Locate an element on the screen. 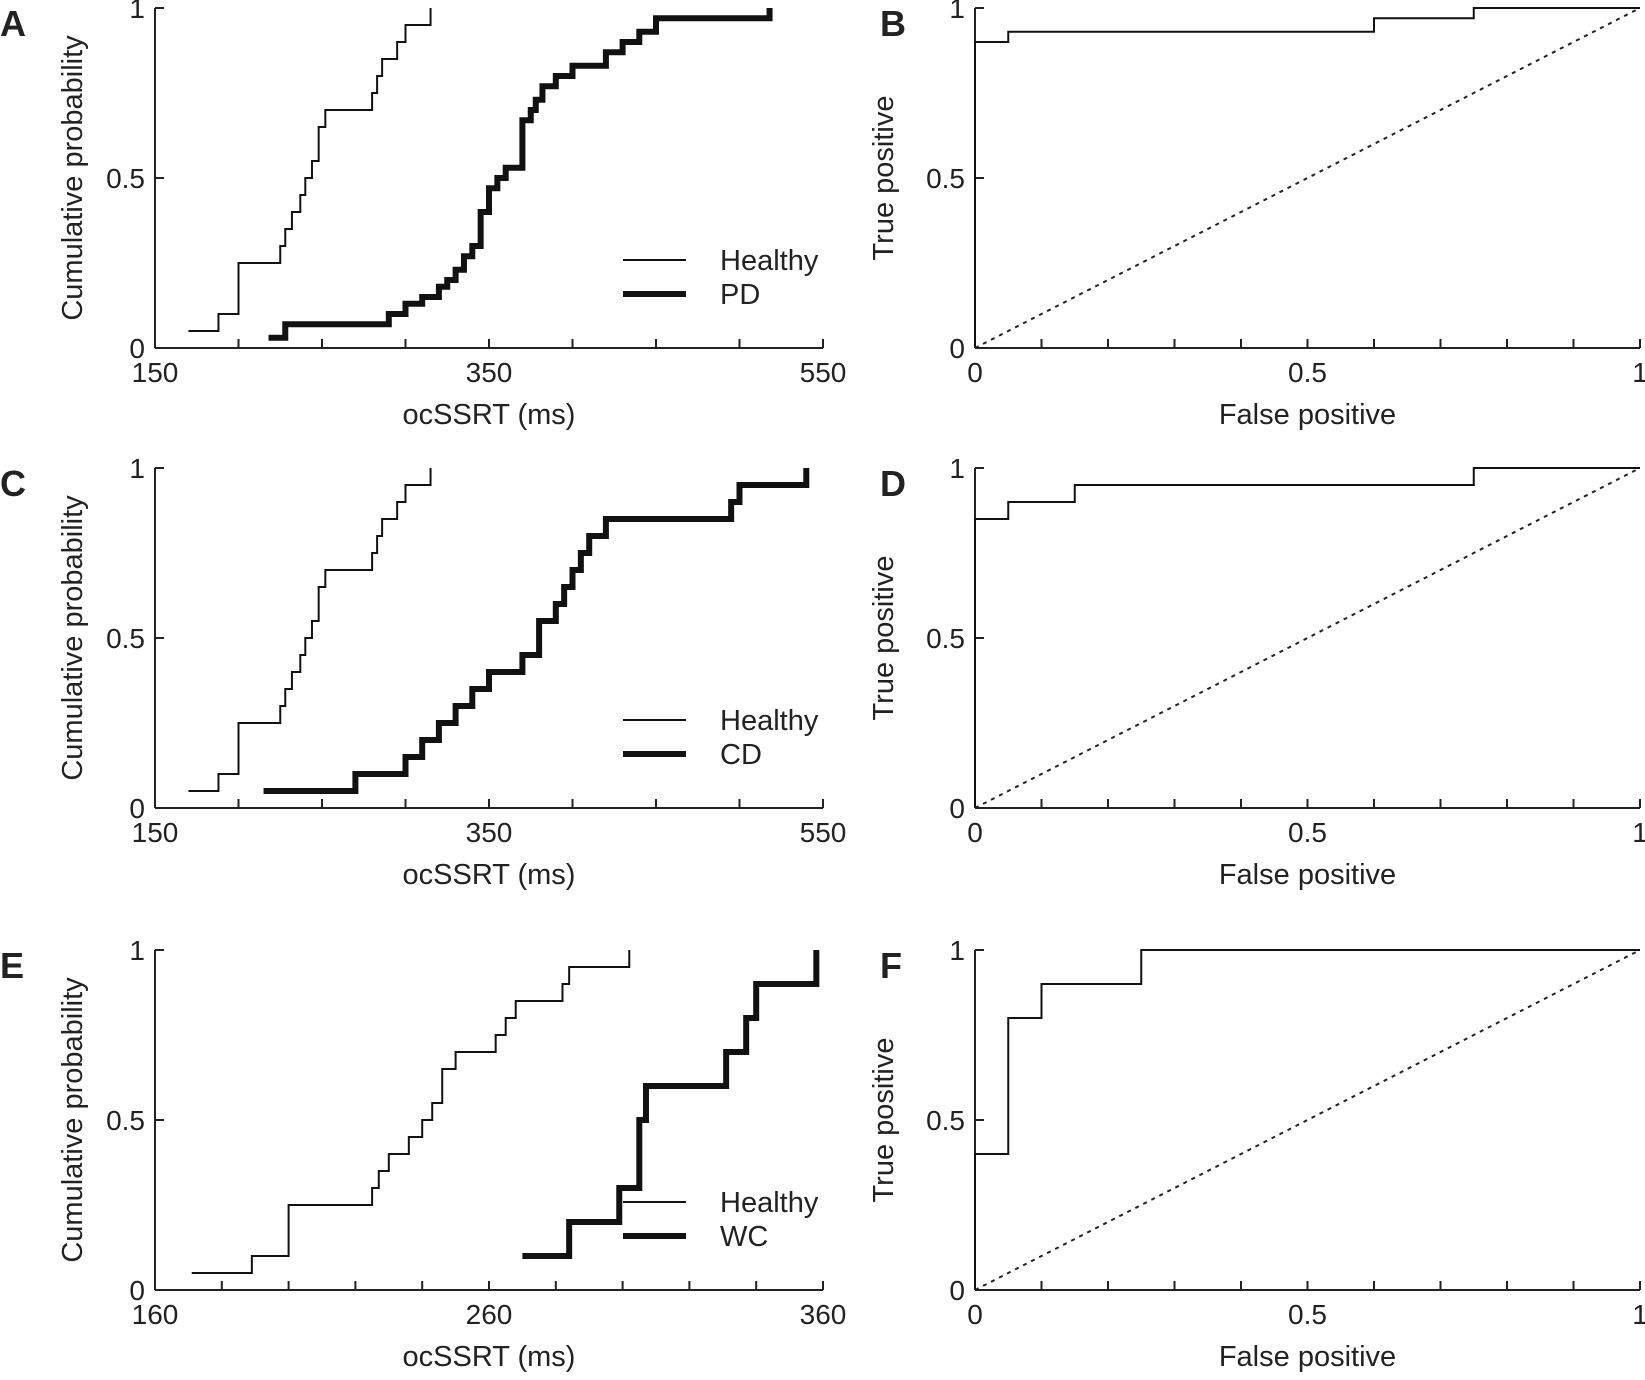 The image size is (1645, 1380). series-wc is located at coordinates (671, 1104).